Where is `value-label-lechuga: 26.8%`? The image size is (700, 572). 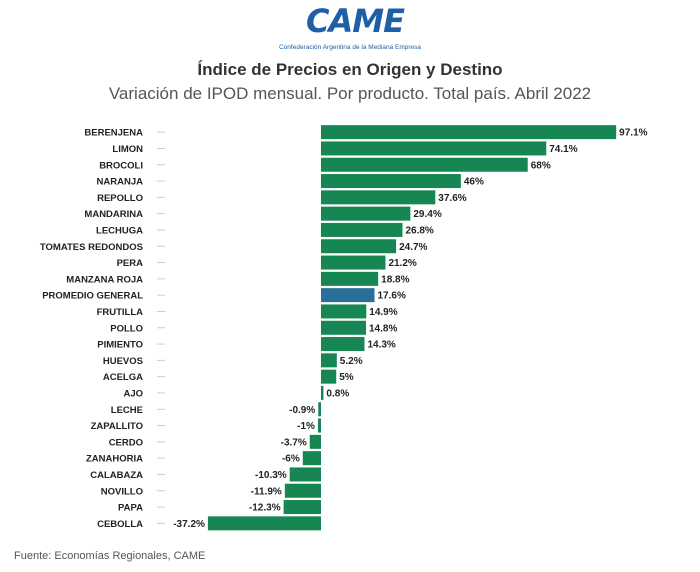
value-label-lechuga: 26.8% is located at coordinates (419, 230).